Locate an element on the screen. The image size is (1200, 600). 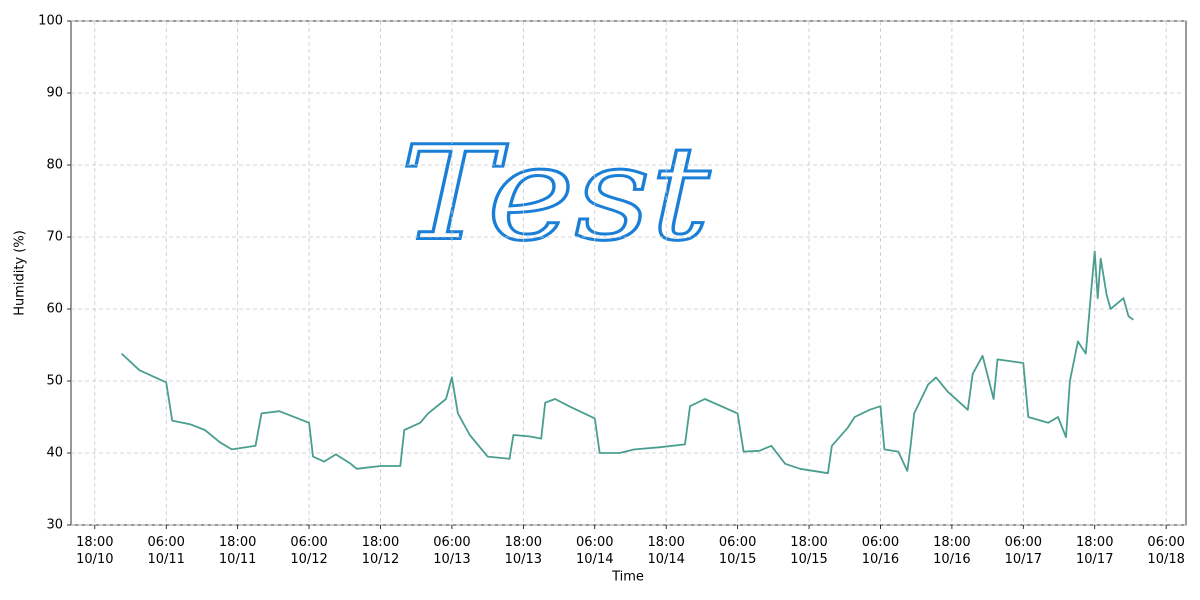
y-tick-label: 100 is located at coordinates (50, 21).